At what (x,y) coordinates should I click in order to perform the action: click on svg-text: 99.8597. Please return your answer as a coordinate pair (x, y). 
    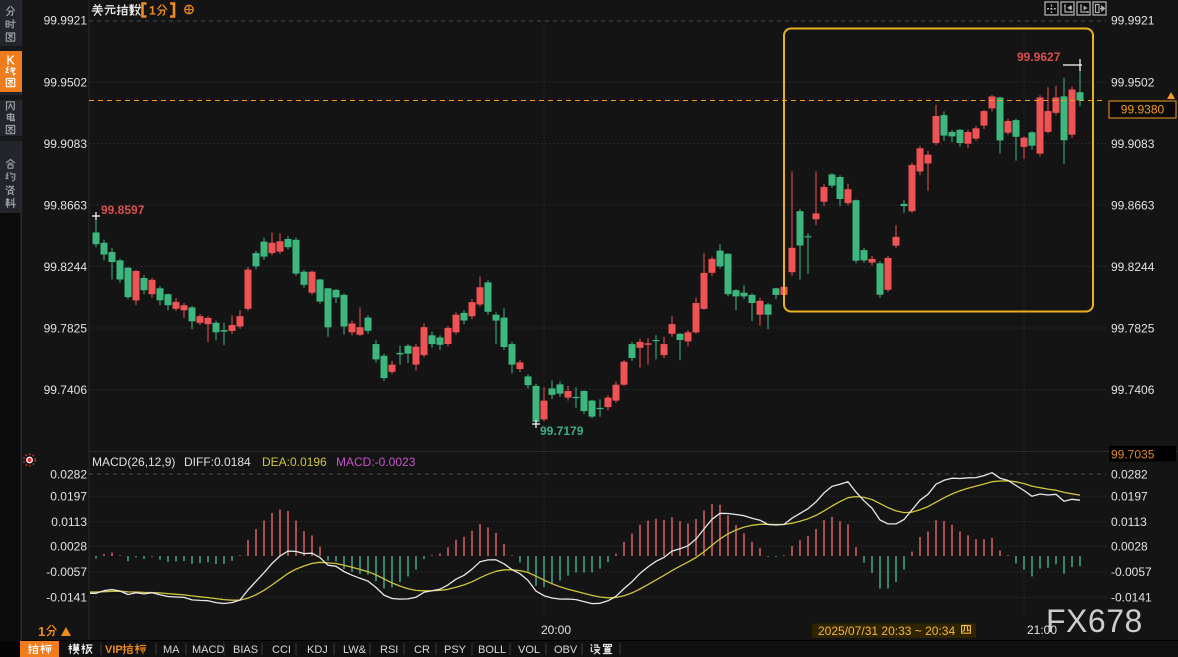
    Looking at the image, I should click on (123, 210).